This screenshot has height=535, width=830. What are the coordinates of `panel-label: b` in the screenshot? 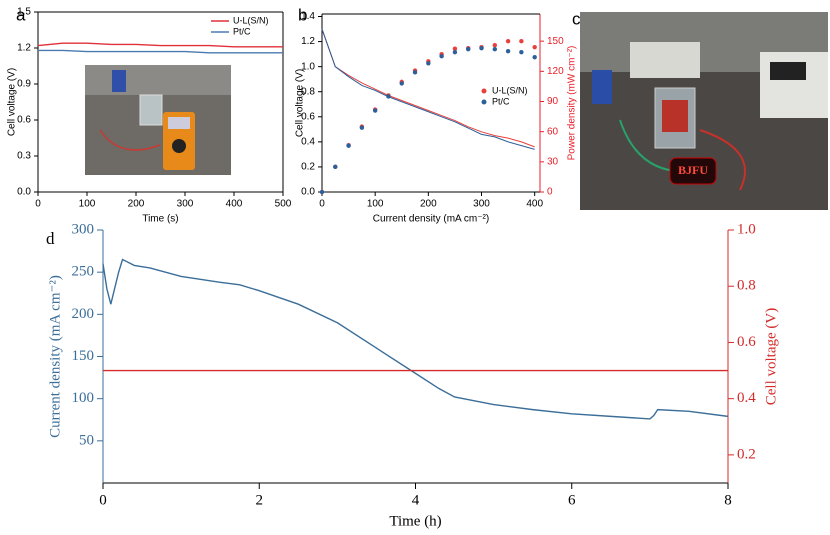 It's located at (302, 14).